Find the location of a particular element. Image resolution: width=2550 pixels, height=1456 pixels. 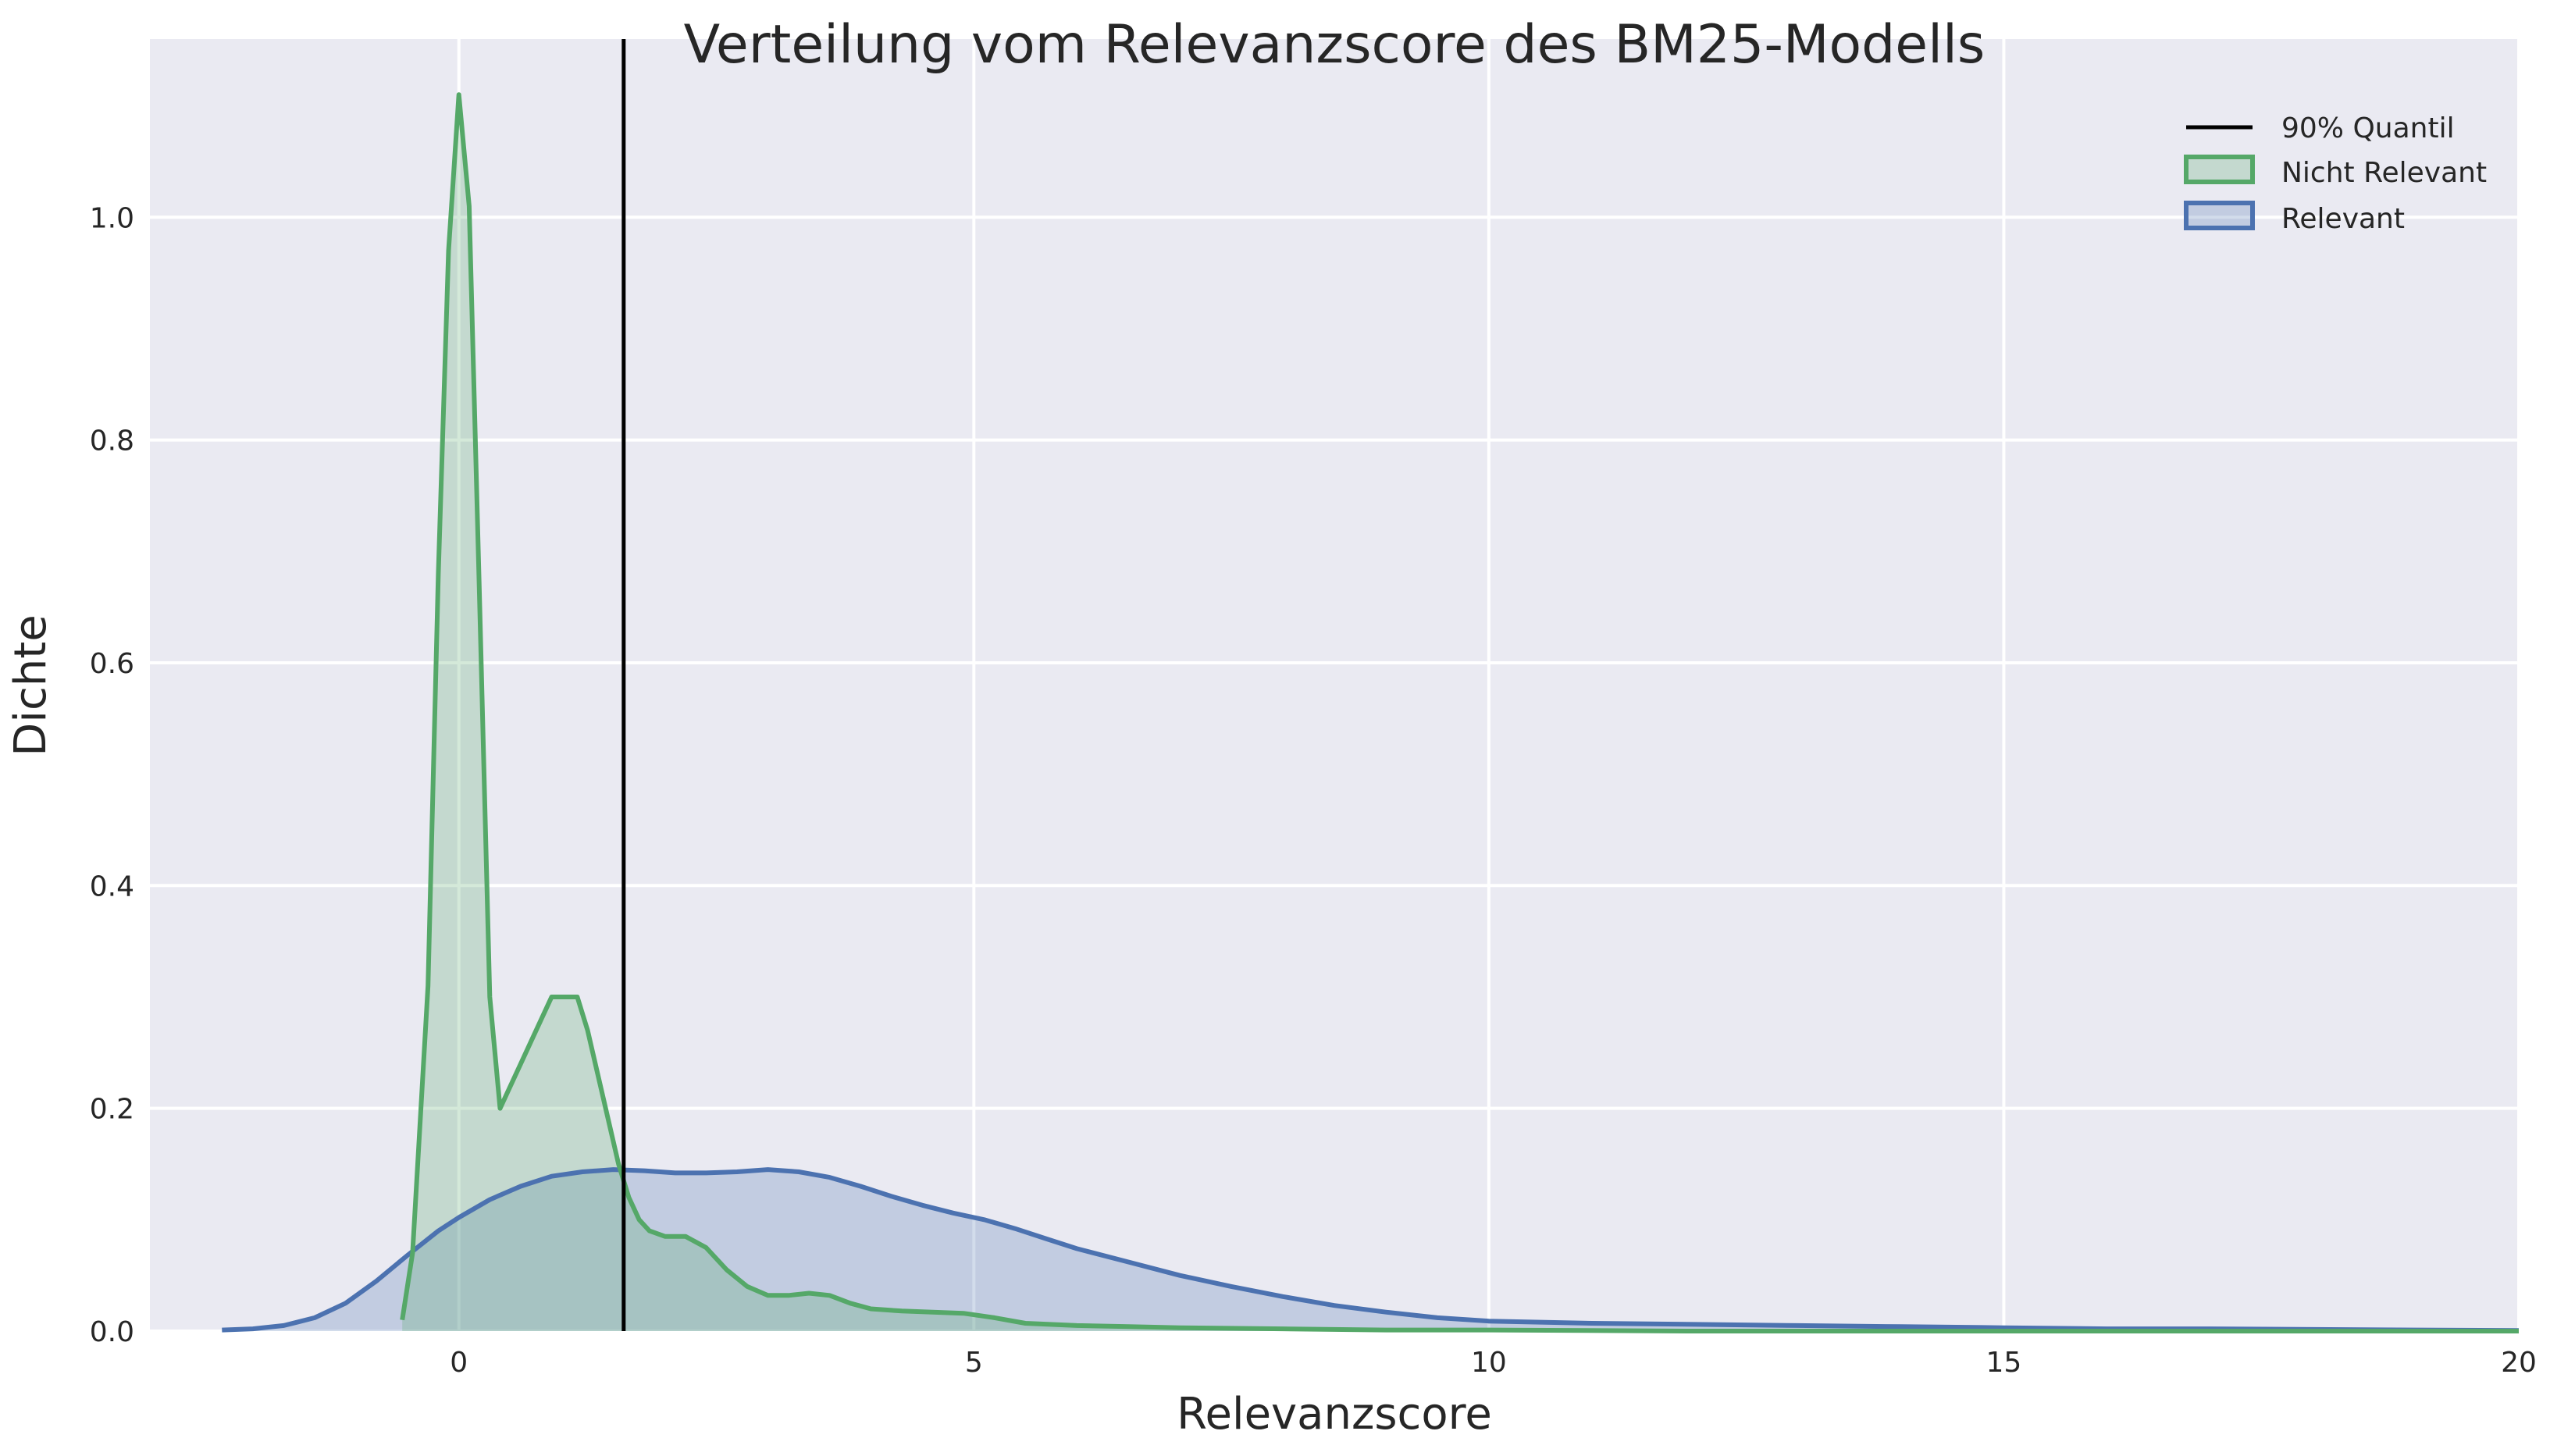

y-tick-label: 0.2 is located at coordinates (112, 1110).